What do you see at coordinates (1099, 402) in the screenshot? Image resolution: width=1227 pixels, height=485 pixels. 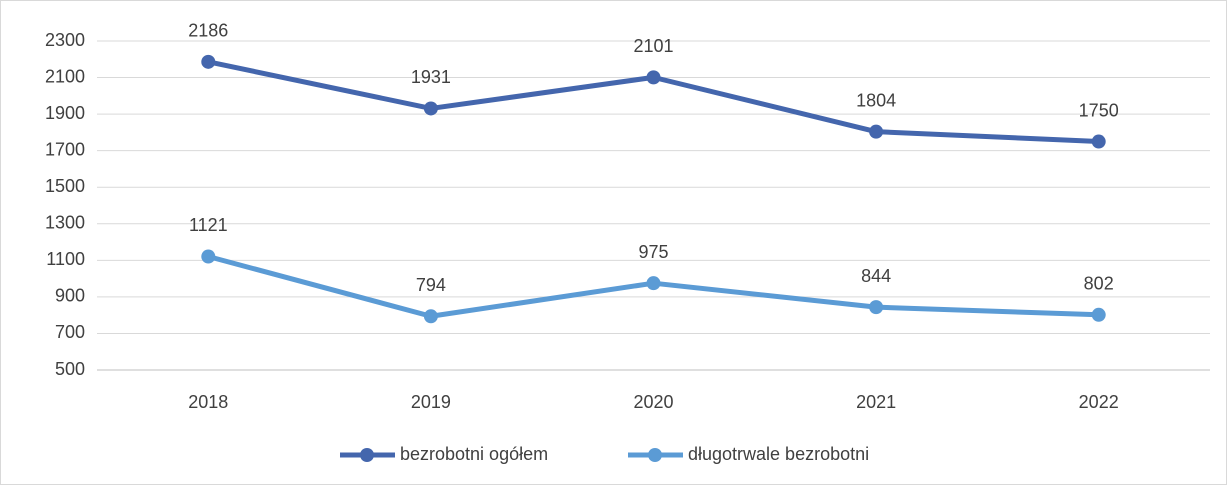 I see `x-tick-label: 2022` at bounding box center [1099, 402].